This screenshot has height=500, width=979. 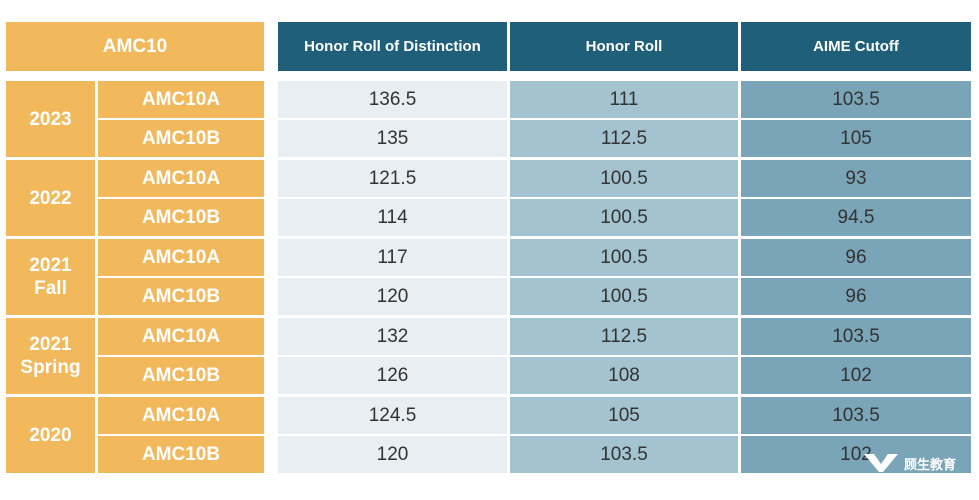 I want to click on column-header-aime-cutoff: AIME Cutoff, so click(x=856, y=46).